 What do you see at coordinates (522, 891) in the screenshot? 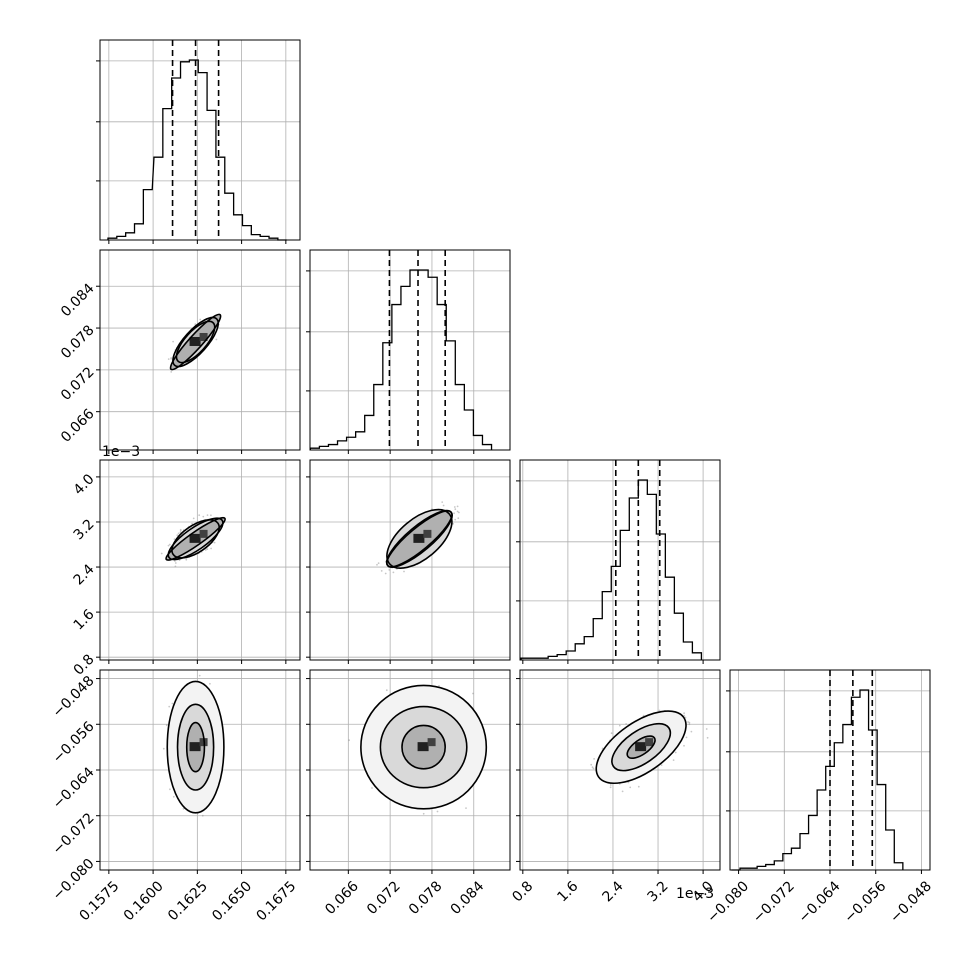
I see `x-tick-label: 0.8` at bounding box center [522, 891].